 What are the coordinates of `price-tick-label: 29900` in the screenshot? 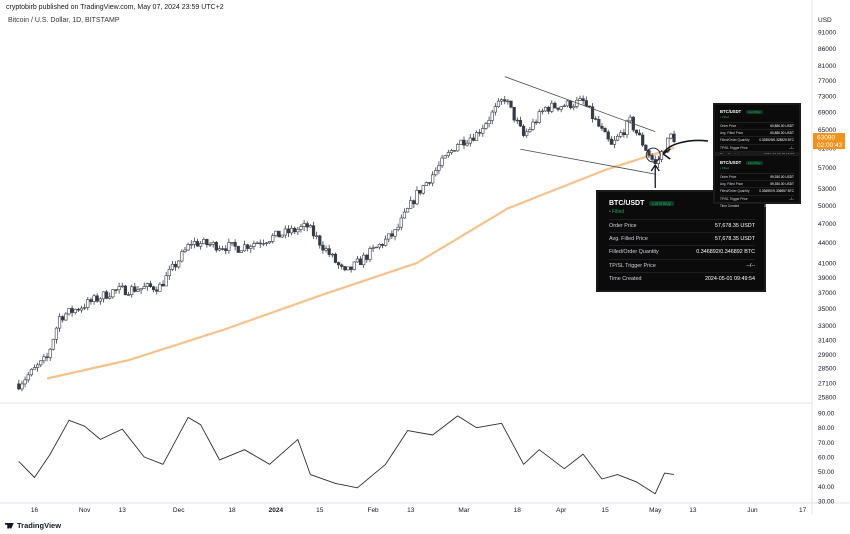 It's located at (827, 355).